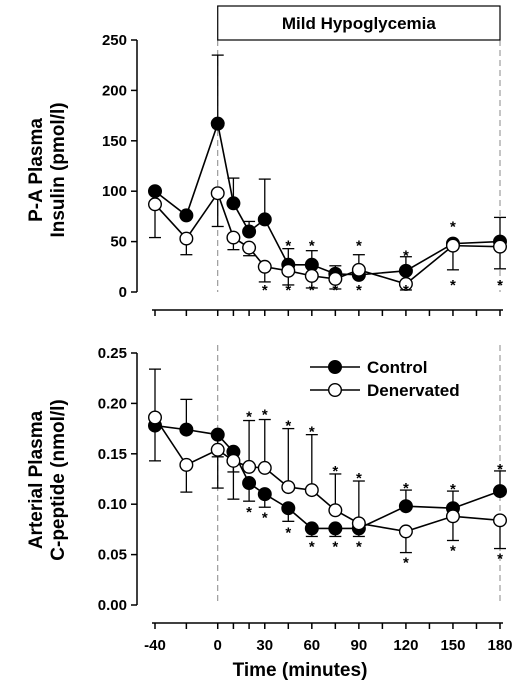 The width and height of the screenshot is (520, 692). Describe the element at coordinates (397, 367) in the screenshot. I see `legend-label: Control` at that location.